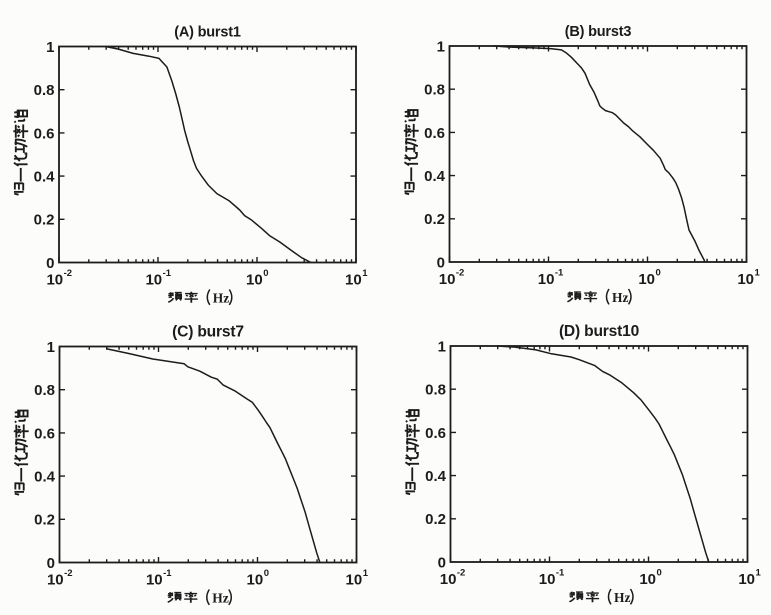 The image size is (771, 615). What do you see at coordinates (208, 331) in the screenshot?
I see `svg-text: (C) burst7` at bounding box center [208, 331].